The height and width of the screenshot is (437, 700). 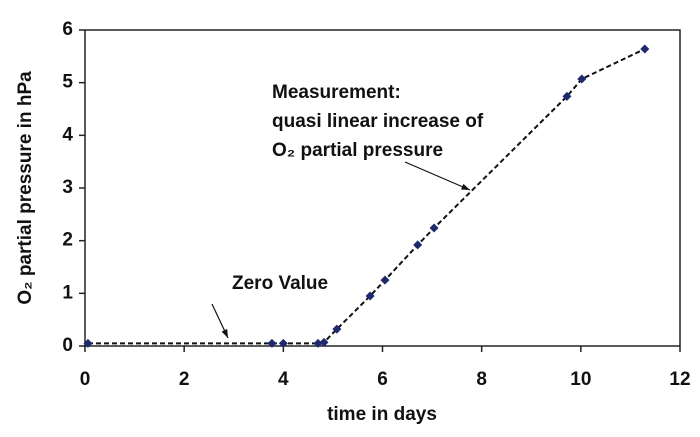 What do you see at coordinates (336, 92) in the screenshot?
I see `annotation-text: Measurement:` at bounding box center [336, 92].